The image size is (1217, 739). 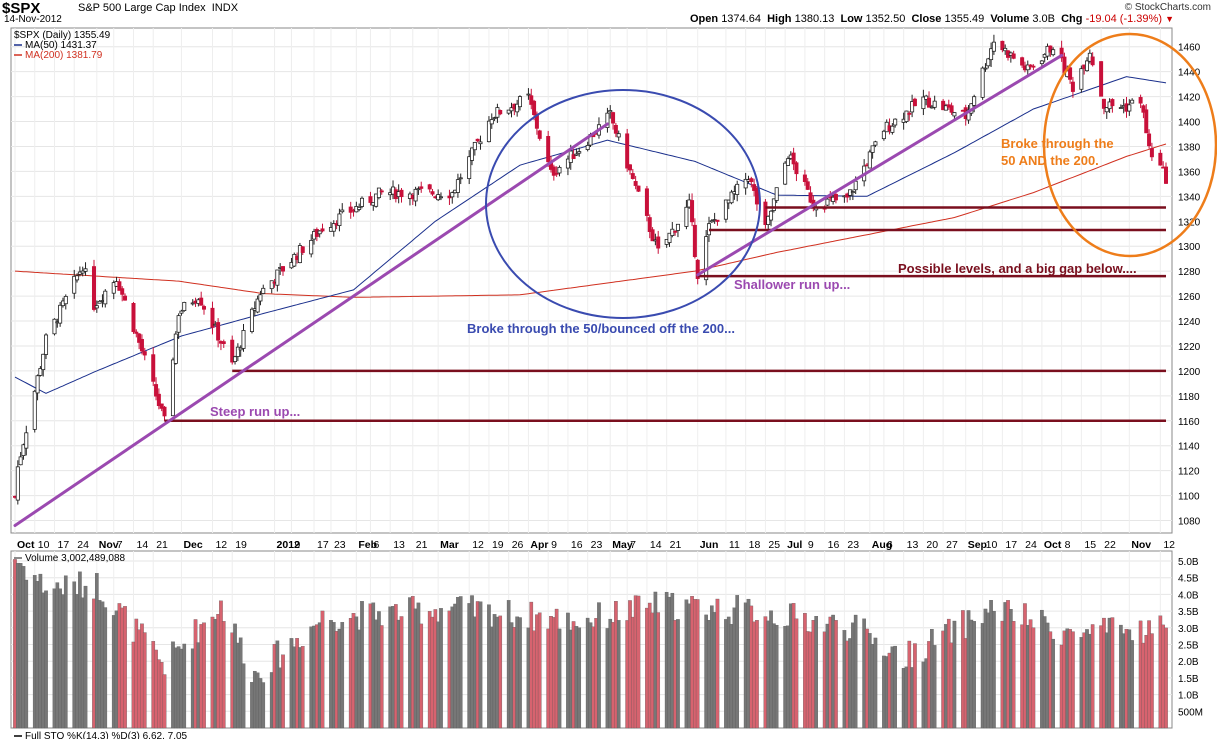 I want to click on x-tick-label: 14, so click(x=142, y=545).